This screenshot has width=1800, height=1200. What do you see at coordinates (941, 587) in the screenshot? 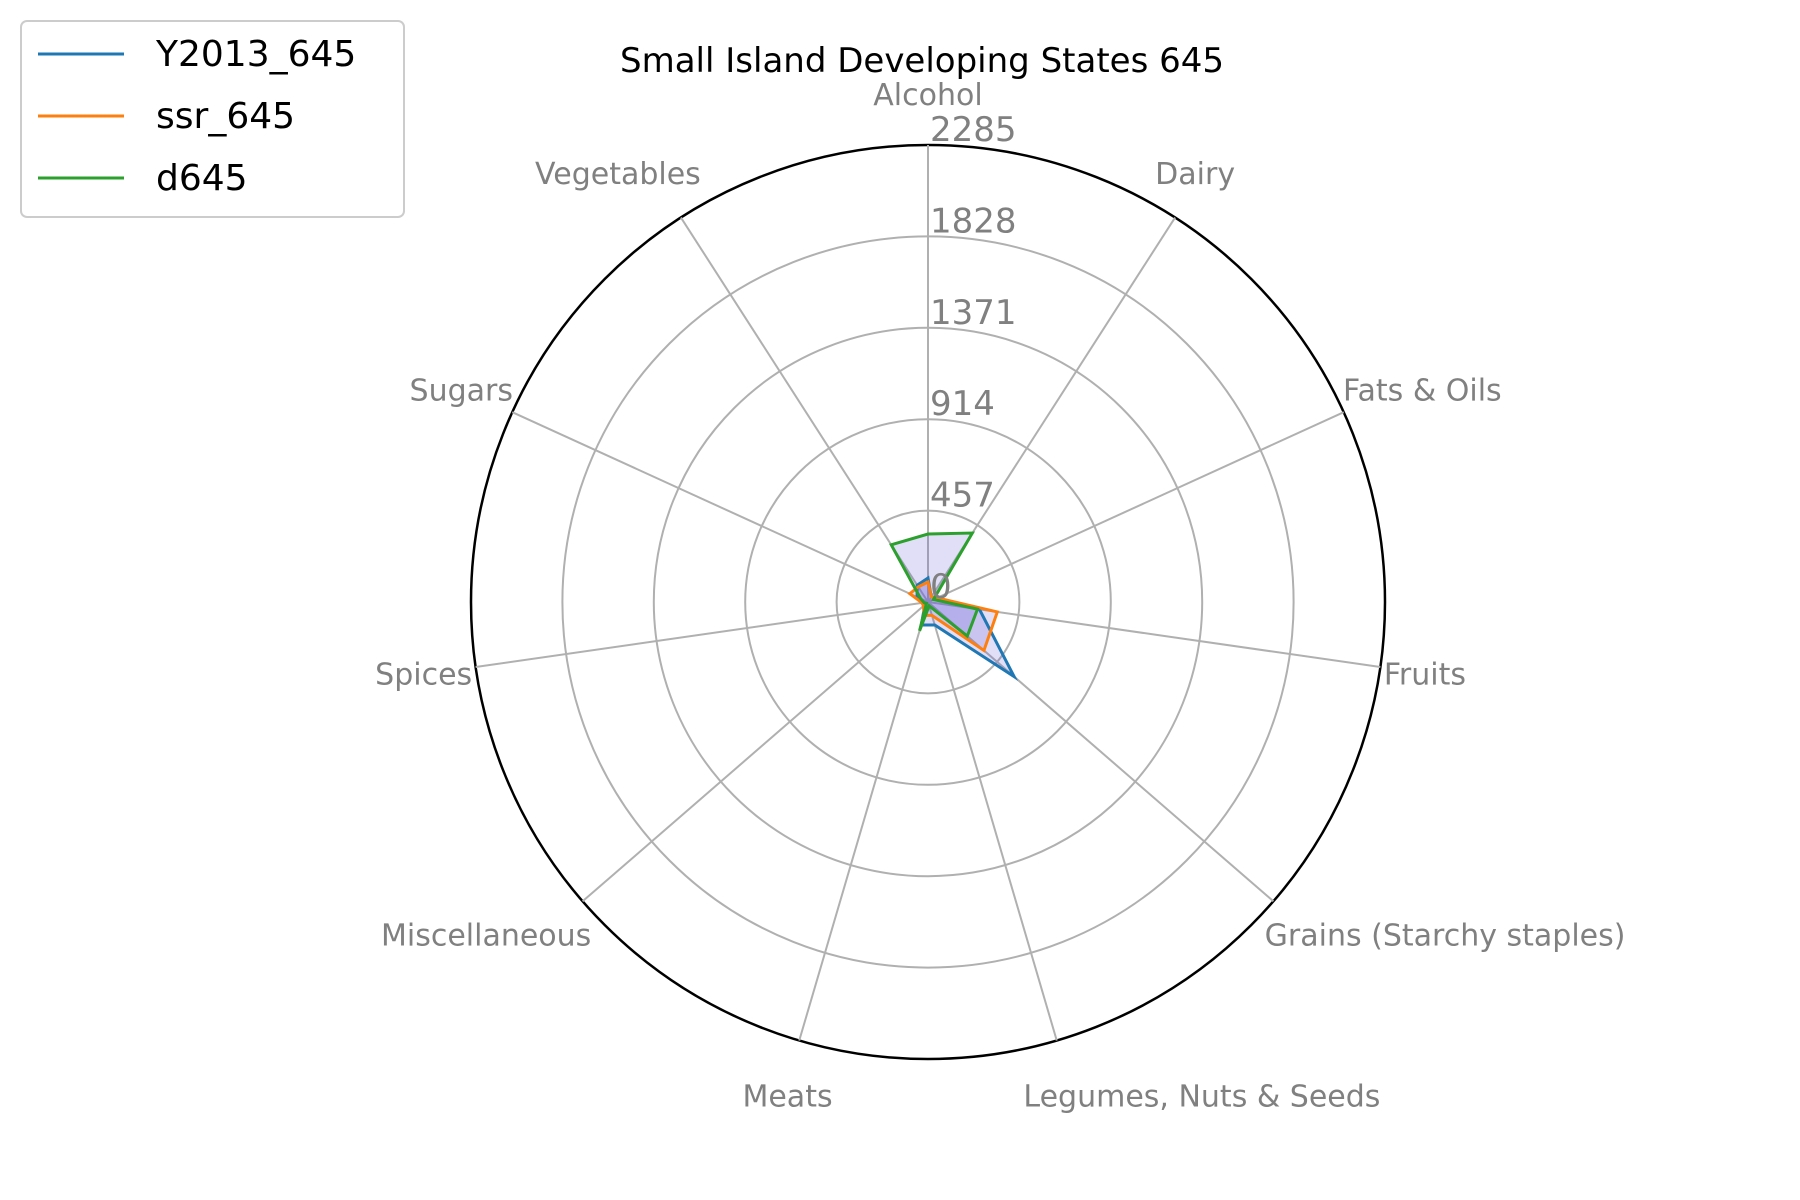
I see `radial-tick-label: 0` at bounding box center [941, 587].